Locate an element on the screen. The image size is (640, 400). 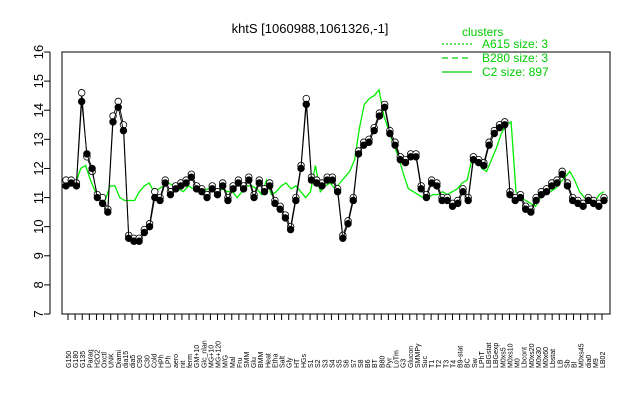
x-tick-label: B80 is located at coordinates (382, 361).